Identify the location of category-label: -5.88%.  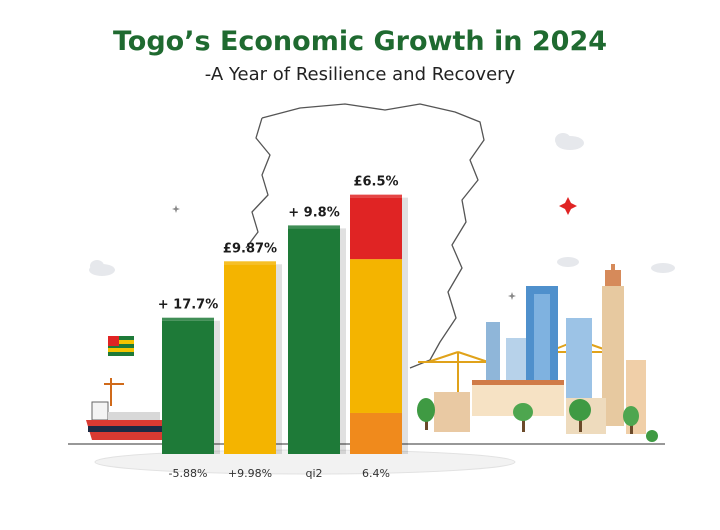
(188, 473).